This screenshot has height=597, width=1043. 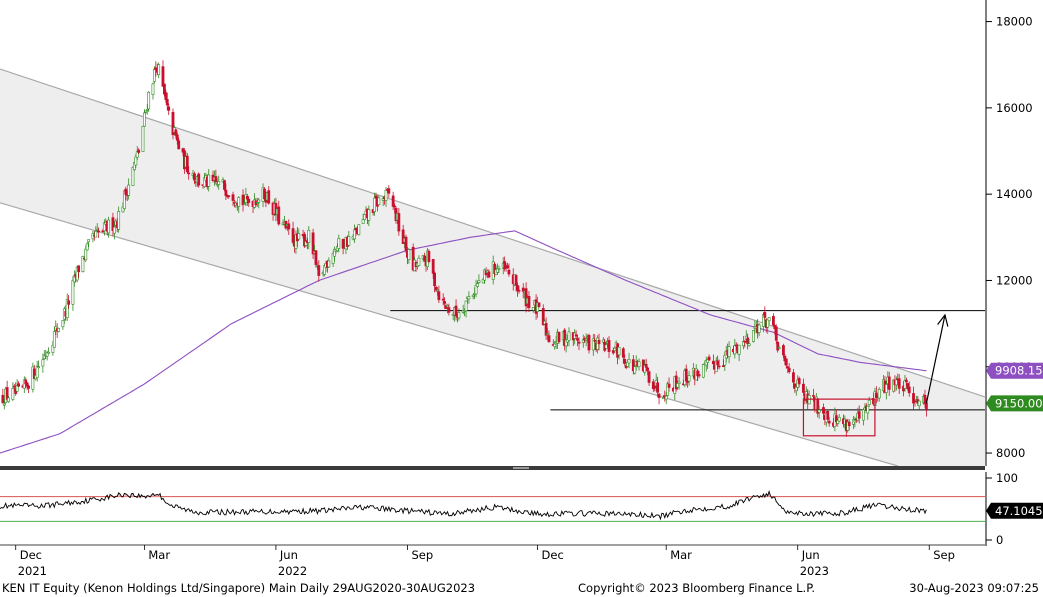 What do you see at coordinates (1019, 371) in the screenshot?
I see `ma-value-badge-text: 9908.15` at bounding box center [1019, 371].